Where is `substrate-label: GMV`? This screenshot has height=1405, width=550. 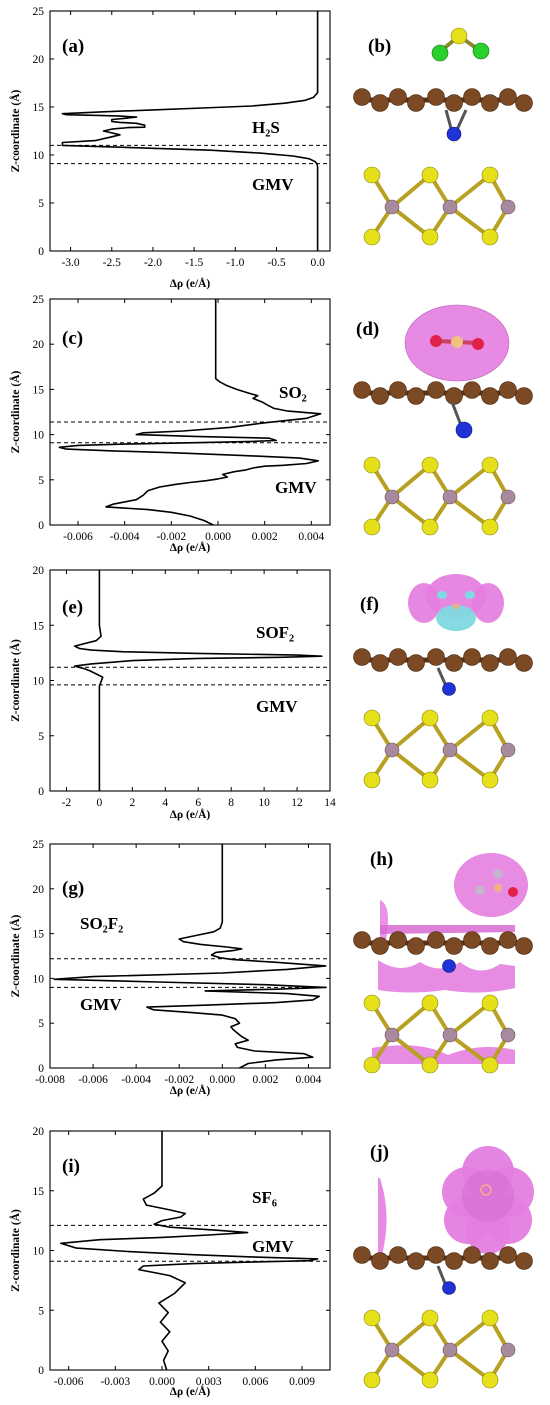 substrate-label: GMV is located at coordinates (273, 1246).